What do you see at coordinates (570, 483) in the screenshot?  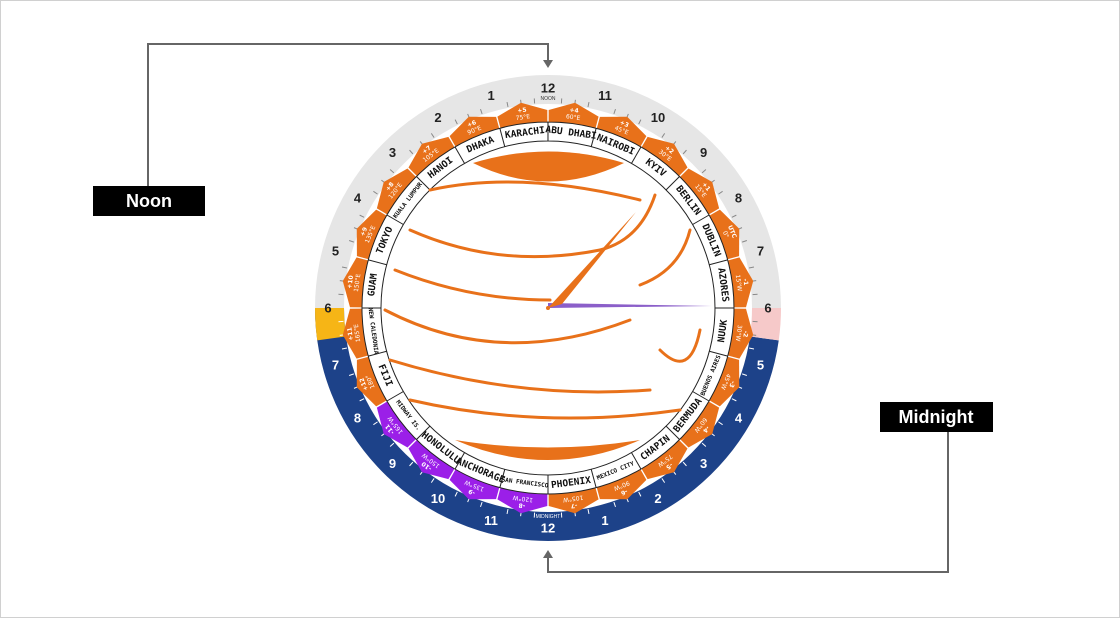 I see `city-name: PHOENIX` at bounding box center [570, 483].